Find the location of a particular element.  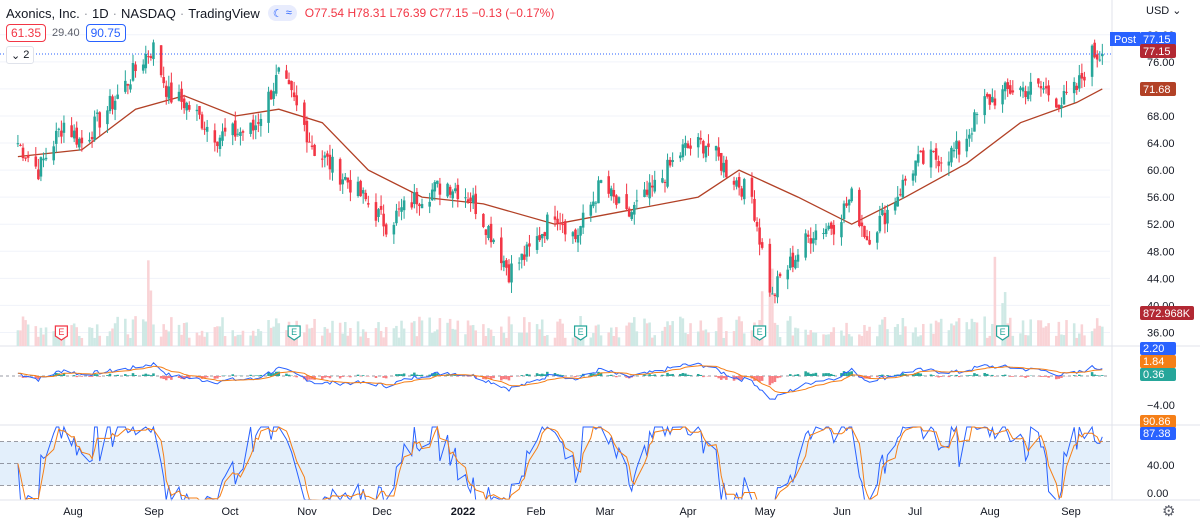

symbol-name: Axonics, Inc. is located at coordinates (43, 13).